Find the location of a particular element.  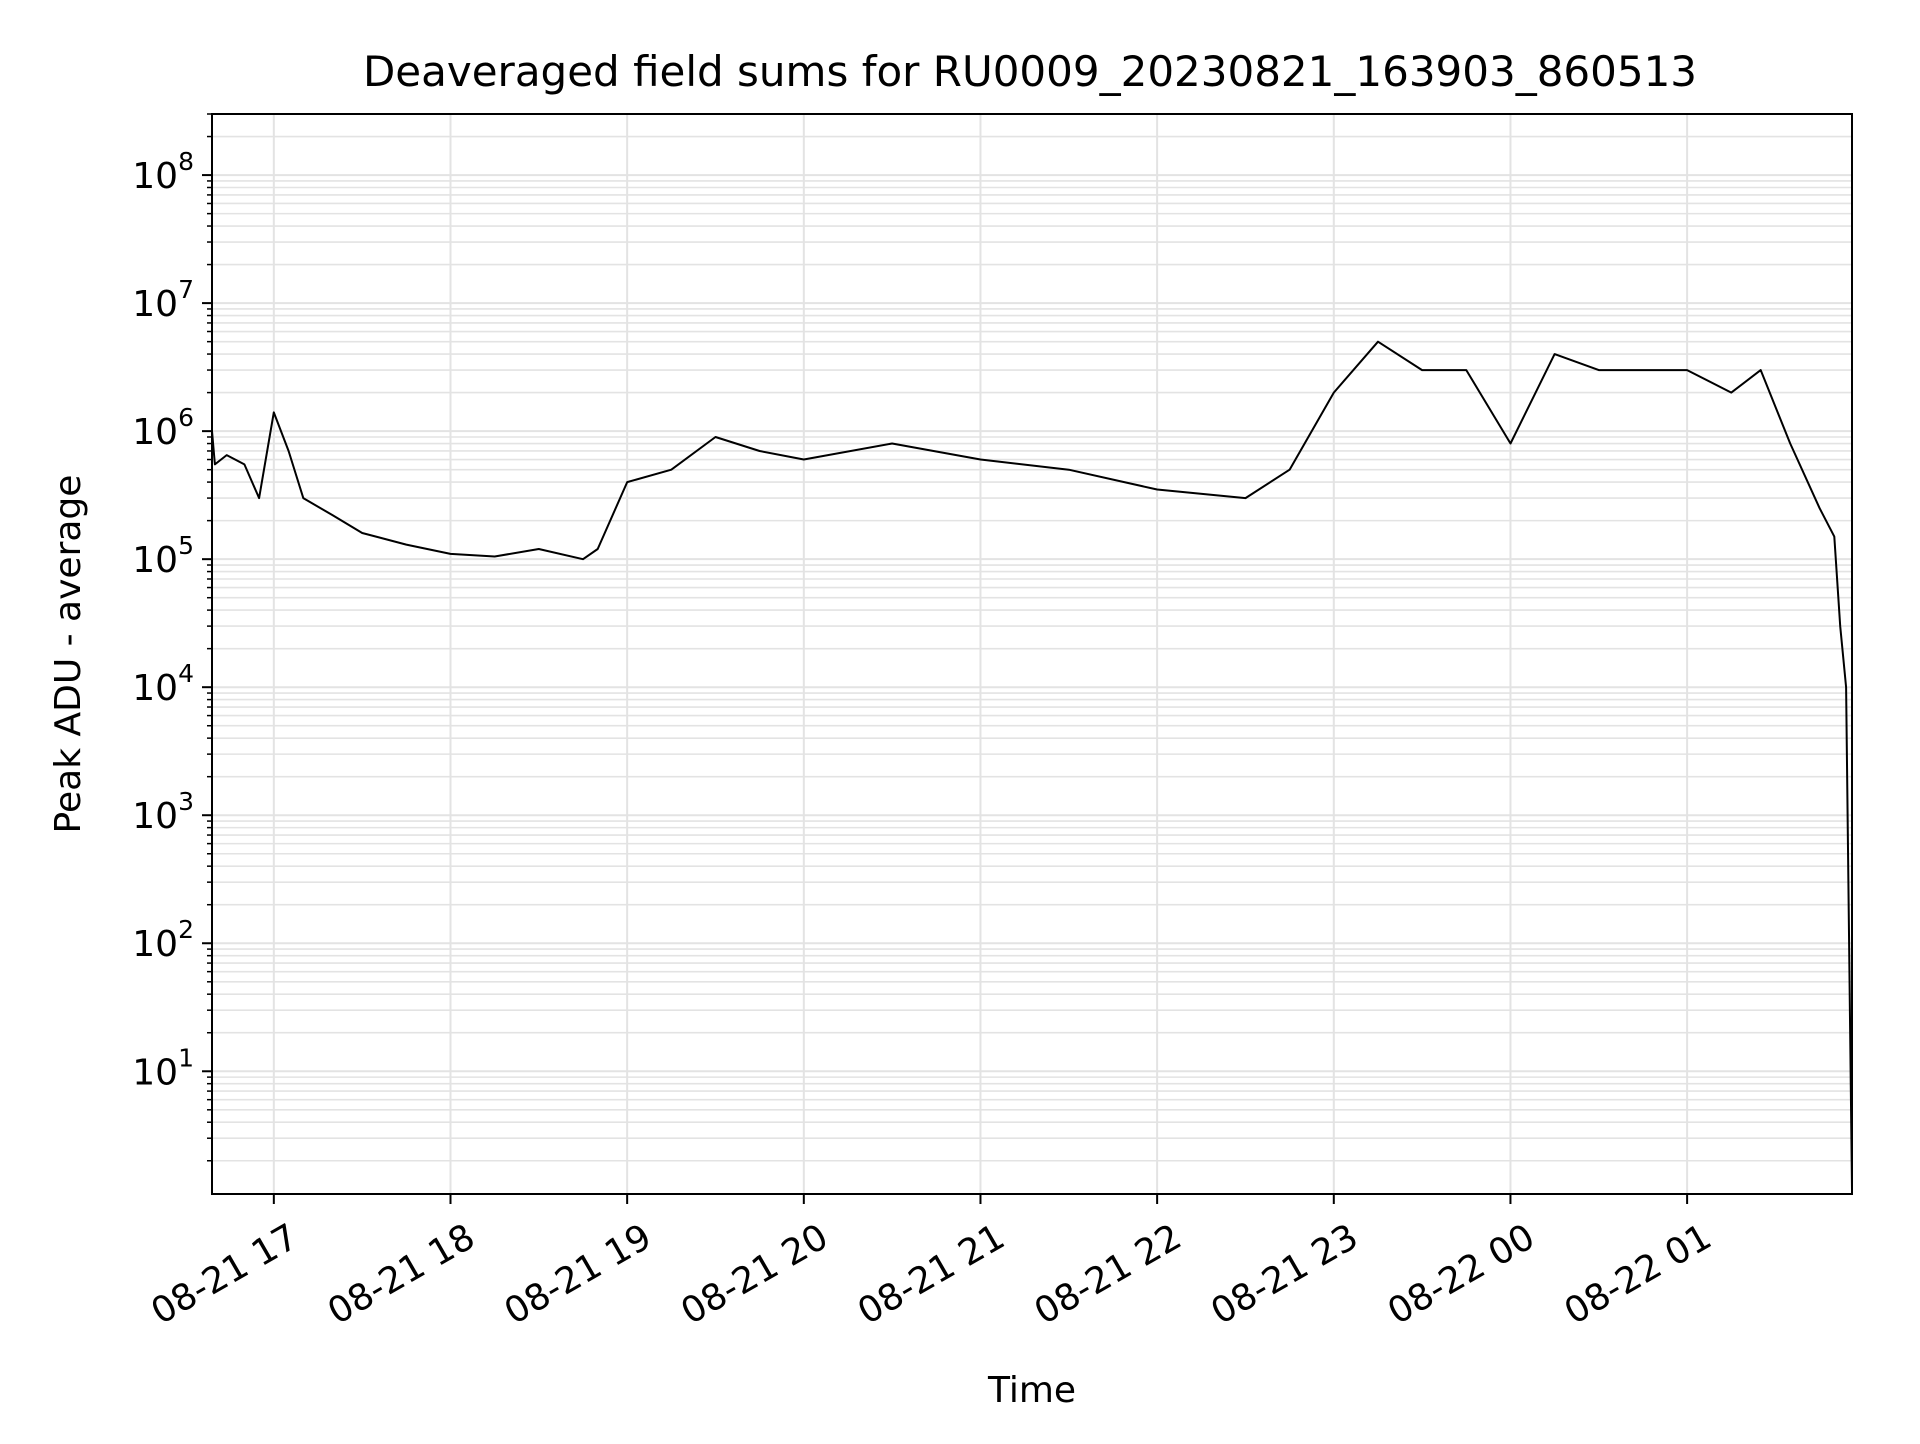

x-tick-label: 08-21 21 is located at coordinates (931, 1274).